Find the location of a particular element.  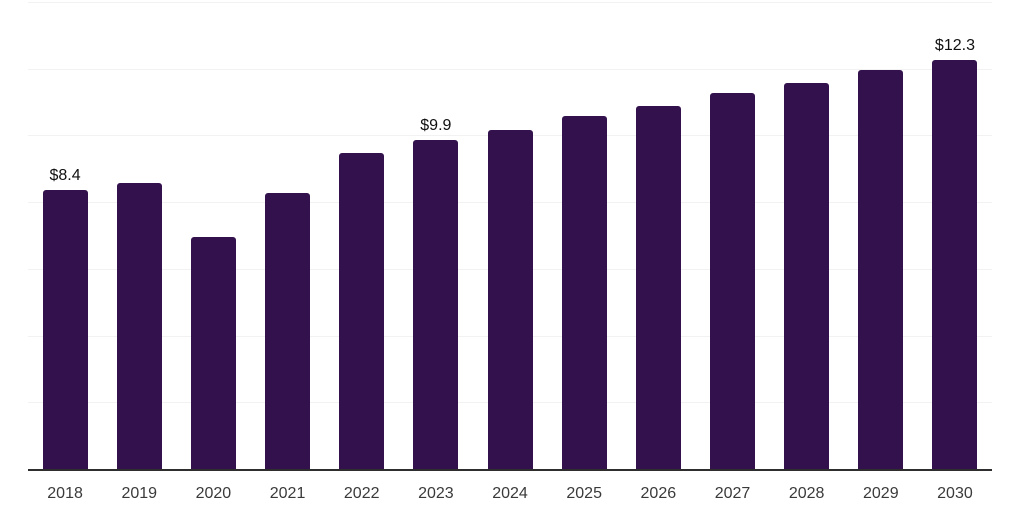

bar-2021 is located at coordinates (288, 331).